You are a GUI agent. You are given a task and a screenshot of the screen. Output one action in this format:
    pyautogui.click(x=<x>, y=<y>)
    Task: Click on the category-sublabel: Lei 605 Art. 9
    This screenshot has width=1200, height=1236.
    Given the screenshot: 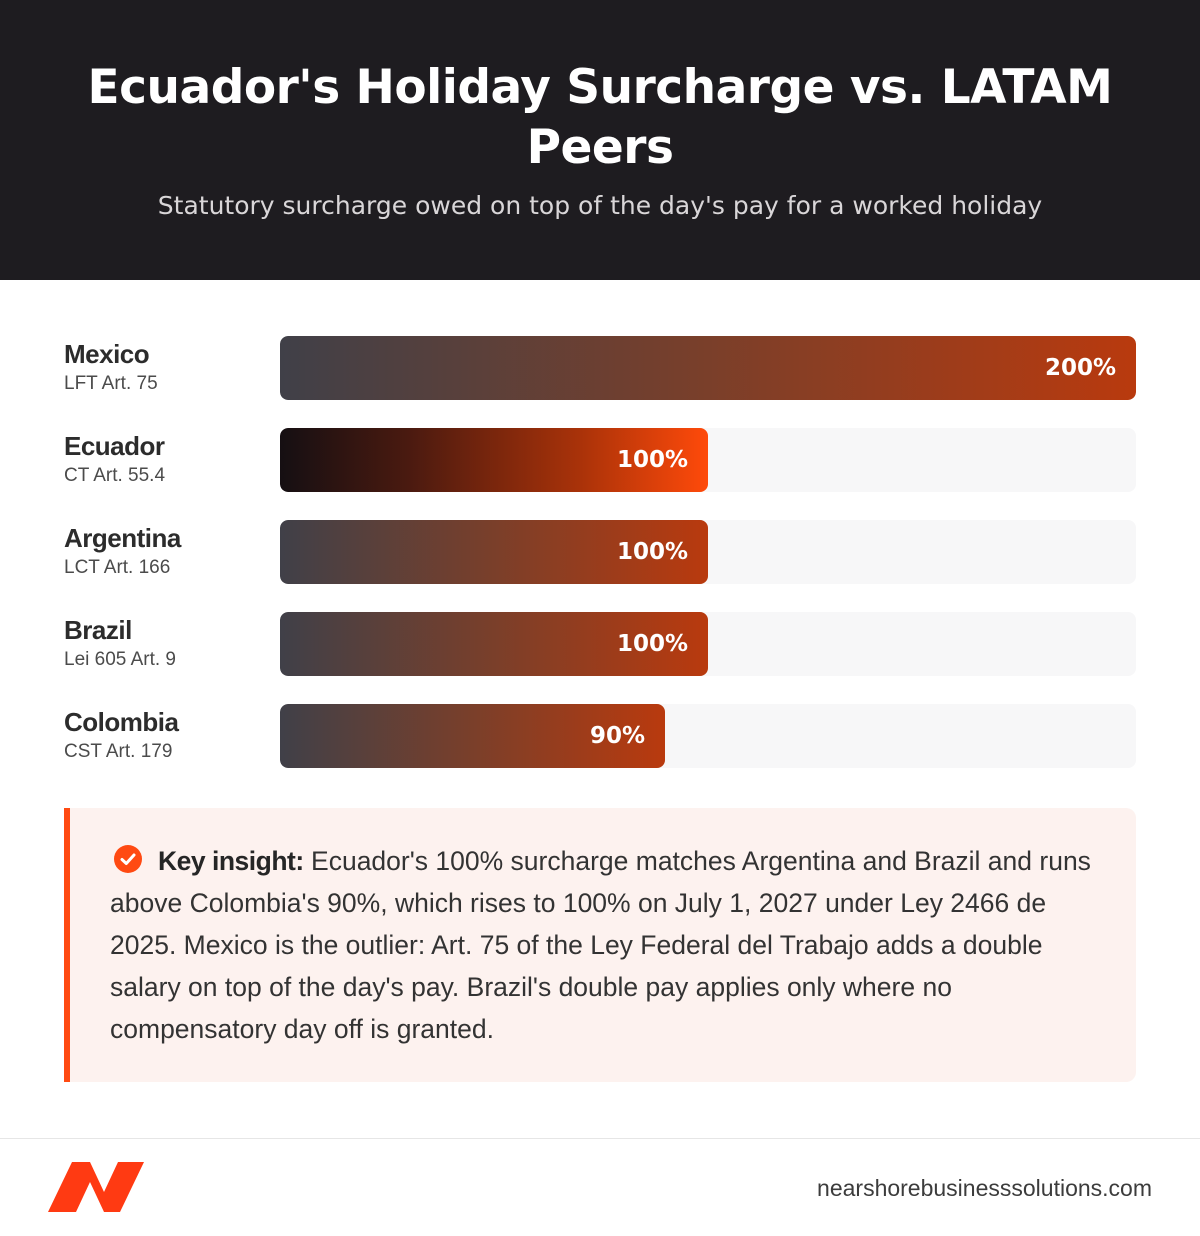 What is the action you would take?
    pyautogui.click(x=120, y=659)
    